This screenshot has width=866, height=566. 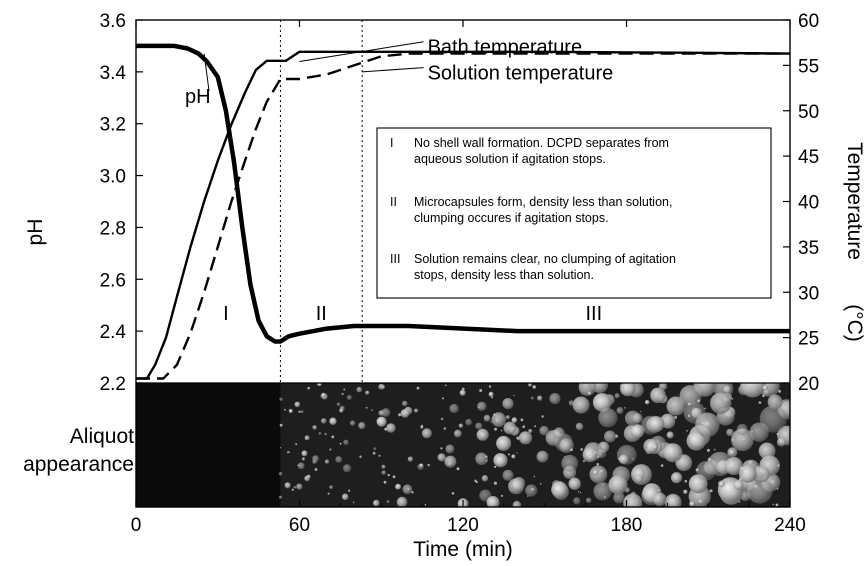 I want to click on y-left-tick-label: 2.2, so click(x=113, y=384).